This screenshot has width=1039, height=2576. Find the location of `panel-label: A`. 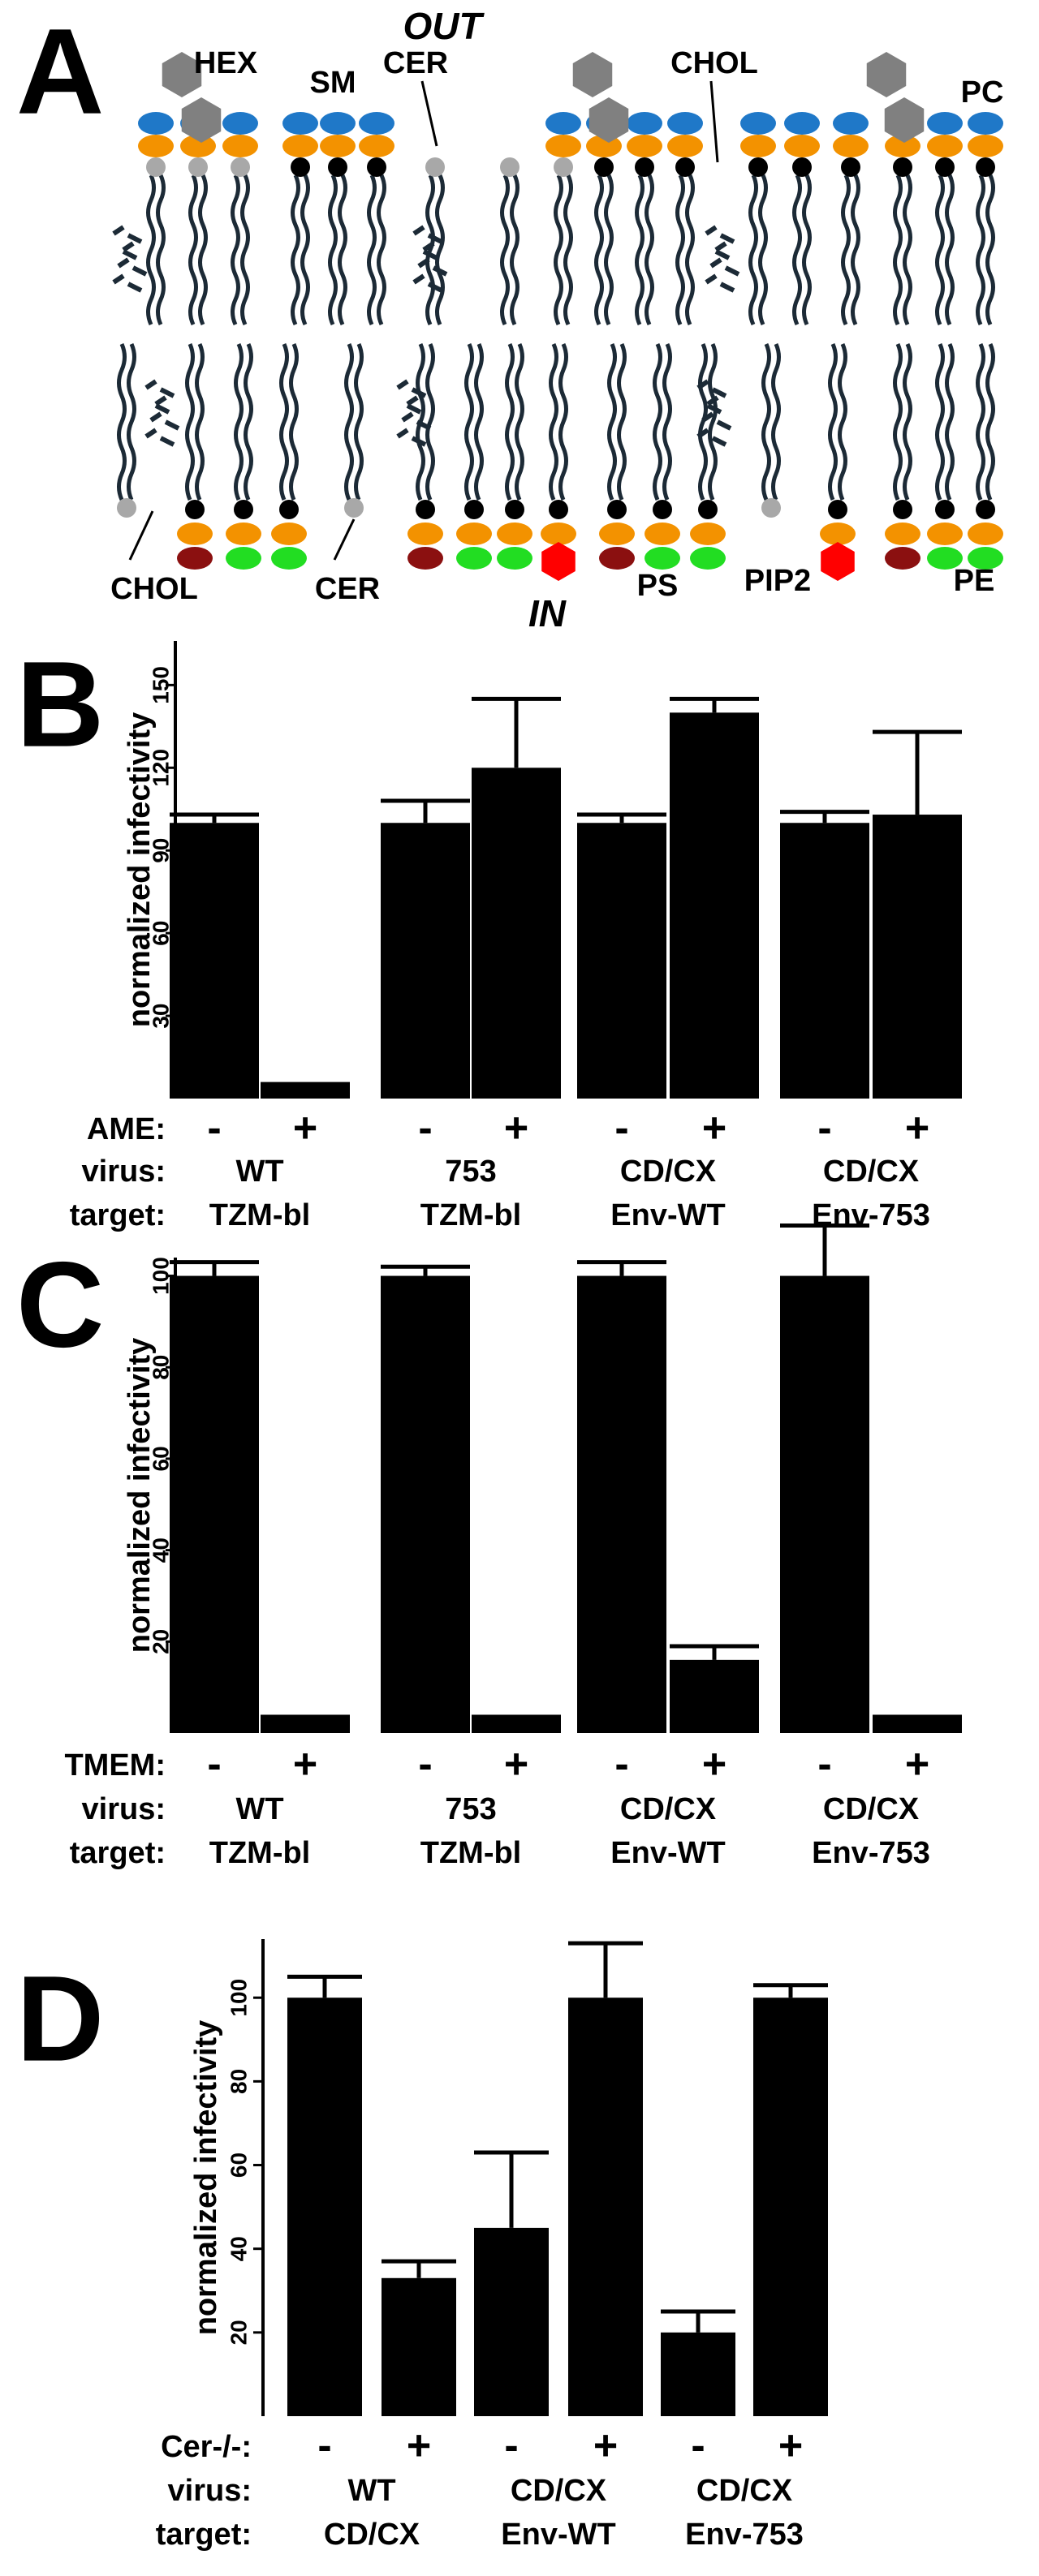

panel-label: A is located at coordinates (60, 71).